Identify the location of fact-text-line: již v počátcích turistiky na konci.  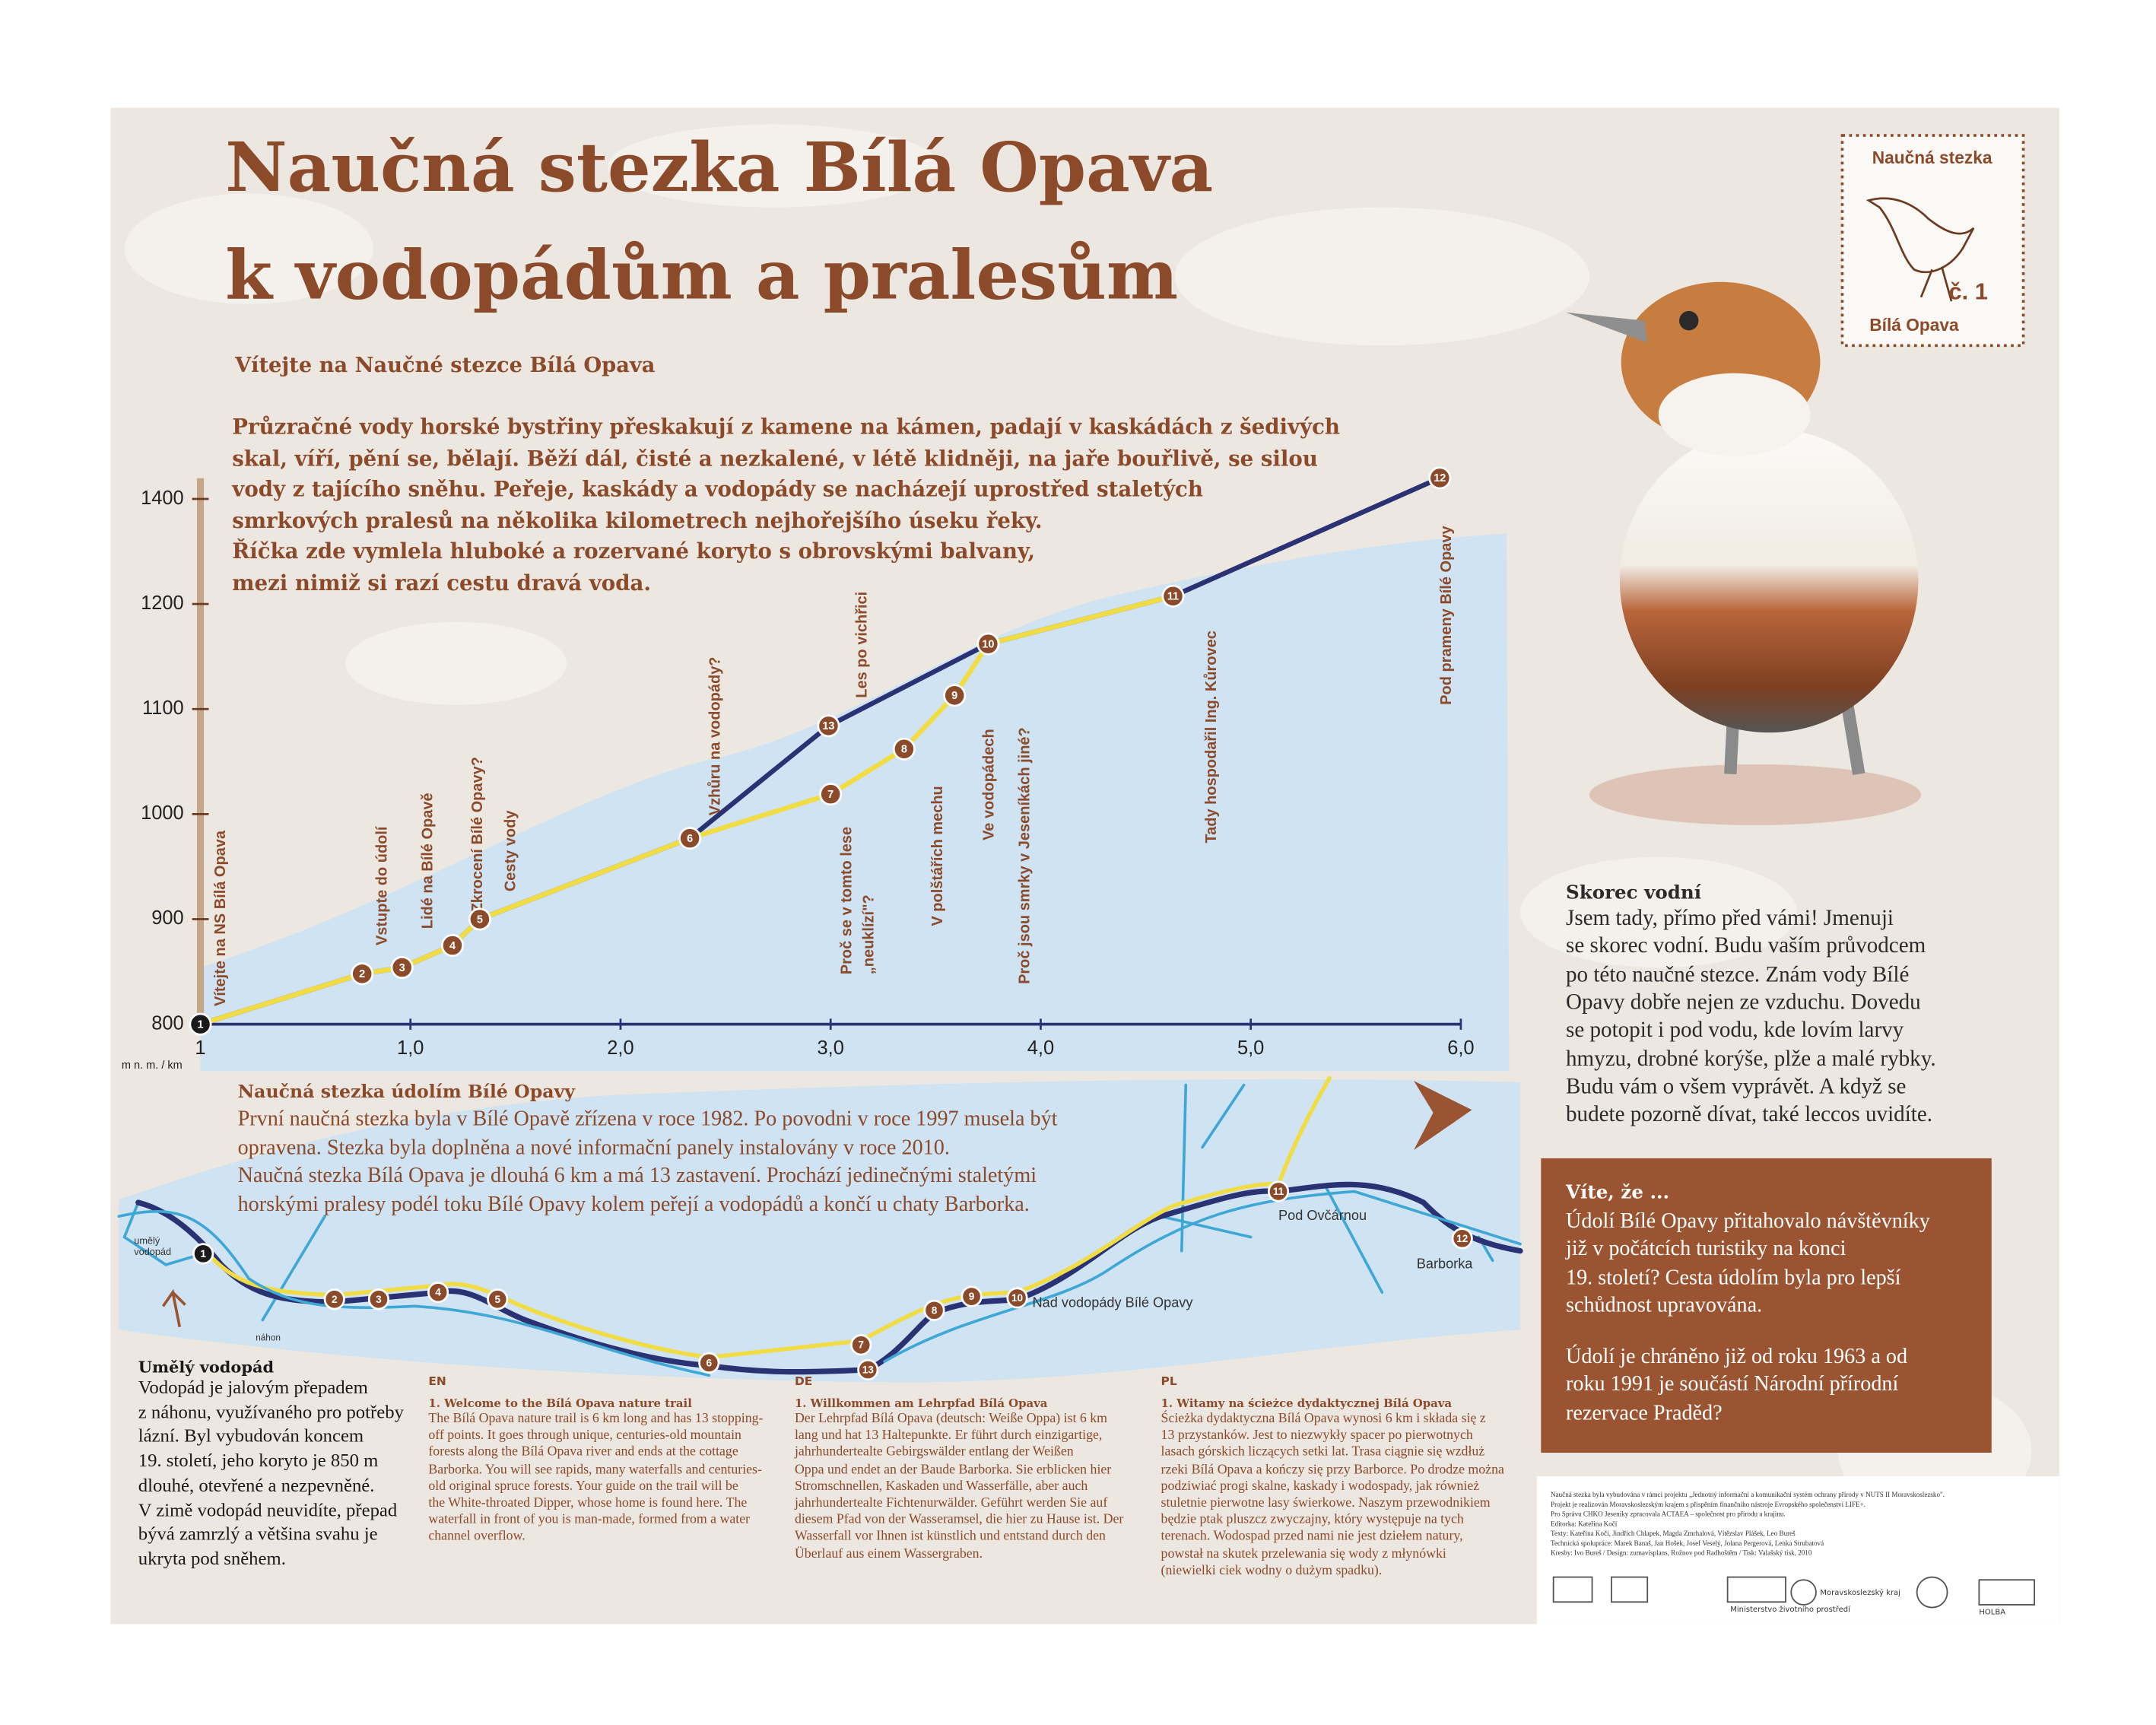
(1706, 1249).